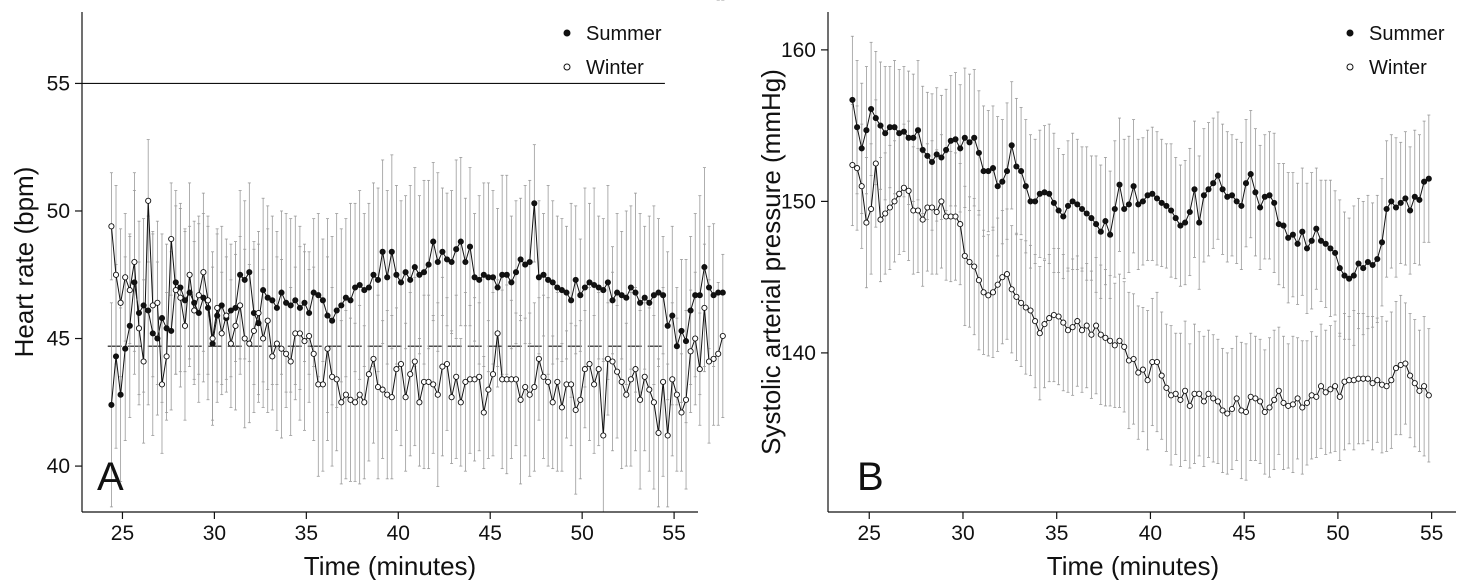 The height and width of the screenshot is (580, 1466). Describe the element at coordinates (869, 533) in the screenshot. I see `x-tick-label: 25` at that location.